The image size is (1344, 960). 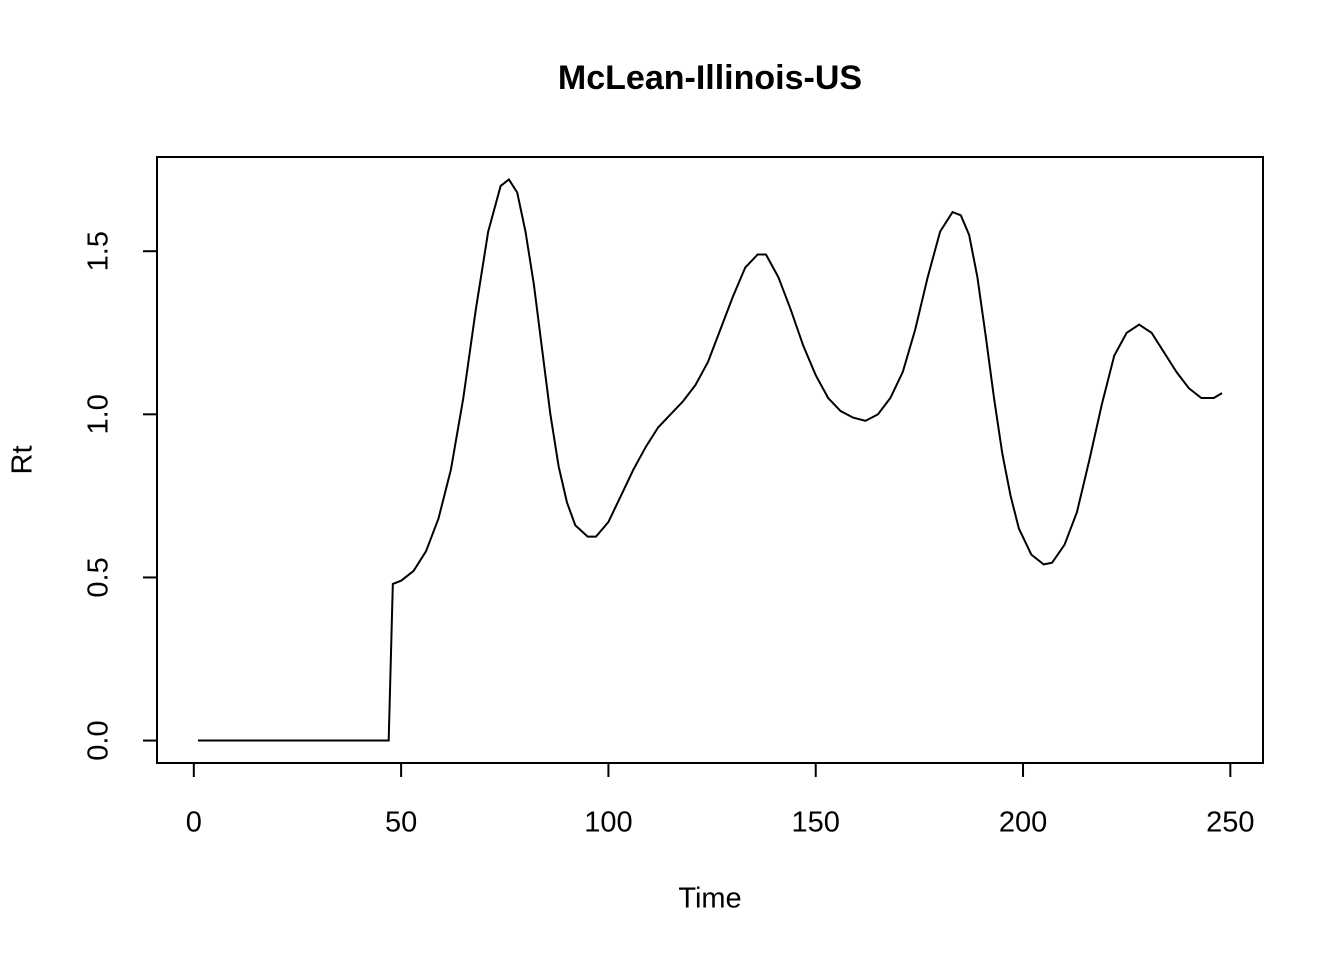 What do you see at coordinates (1230, 823) in the screenshot?
I see `x-tick-label: 250` at bounding box center [1230, 823].